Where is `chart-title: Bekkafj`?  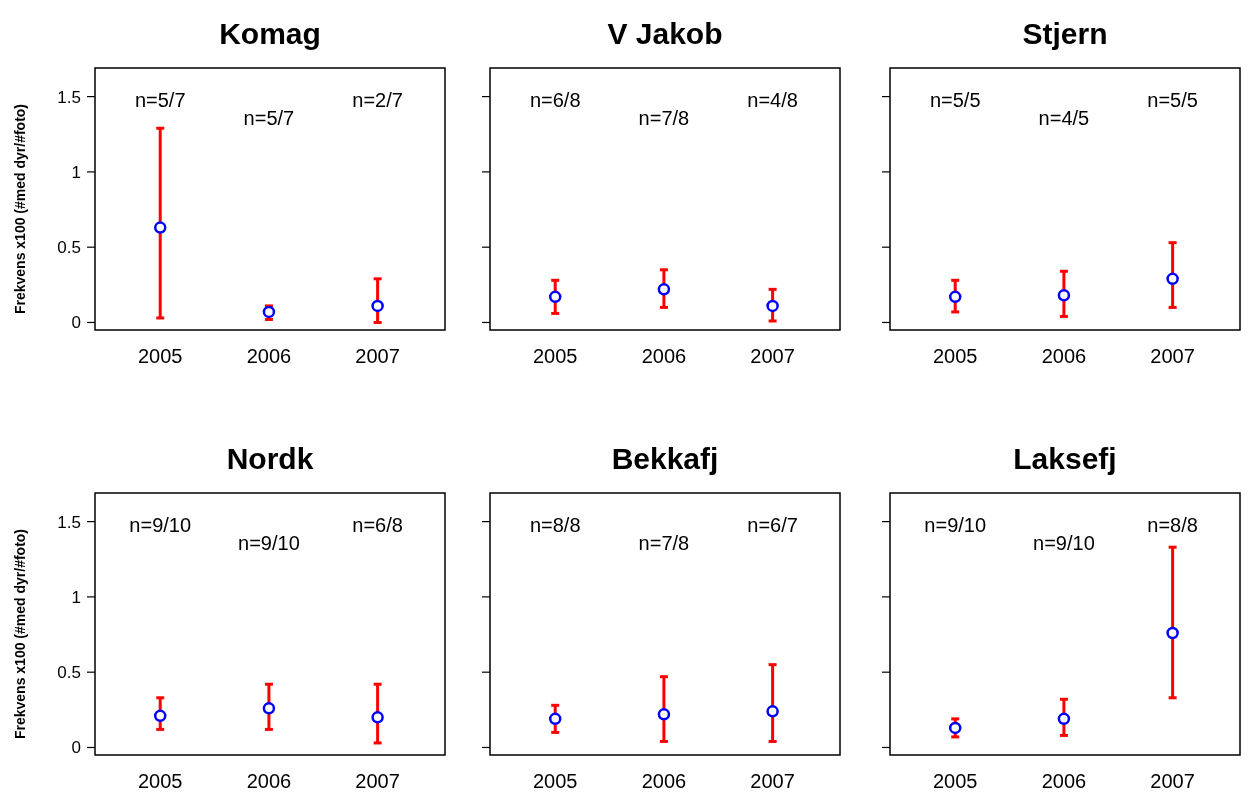
chart-title: Bekkafj is located at coordinates (665, 458).